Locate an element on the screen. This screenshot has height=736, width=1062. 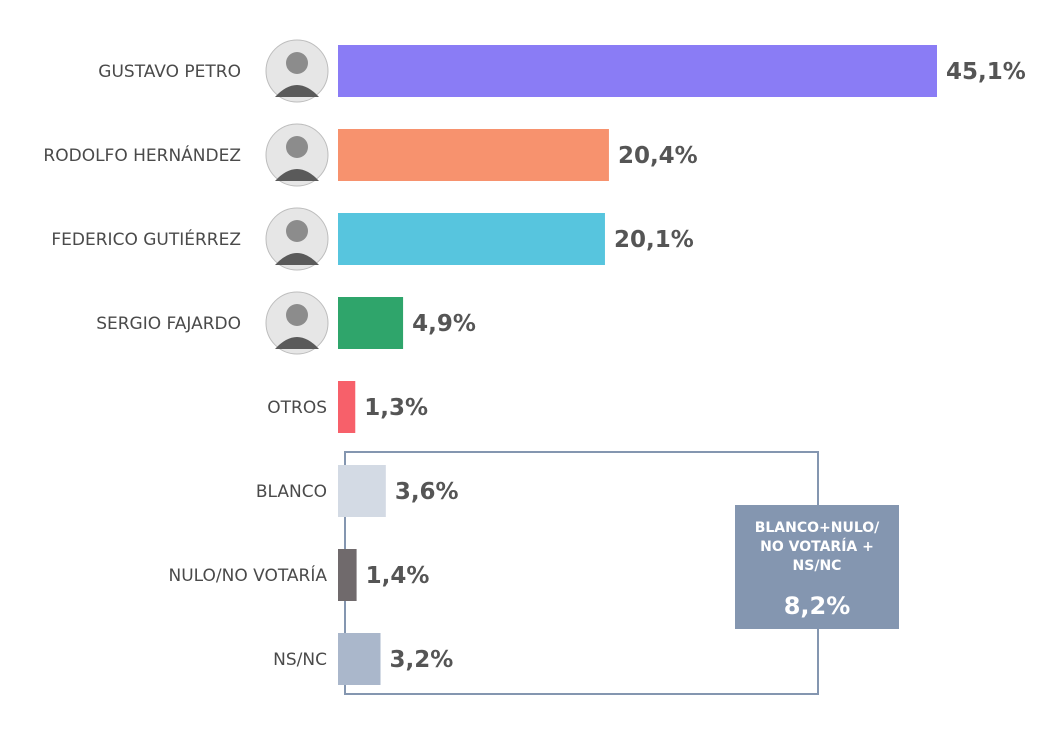
group-summary-label: NS/NC is located at coordinates (817, 566).